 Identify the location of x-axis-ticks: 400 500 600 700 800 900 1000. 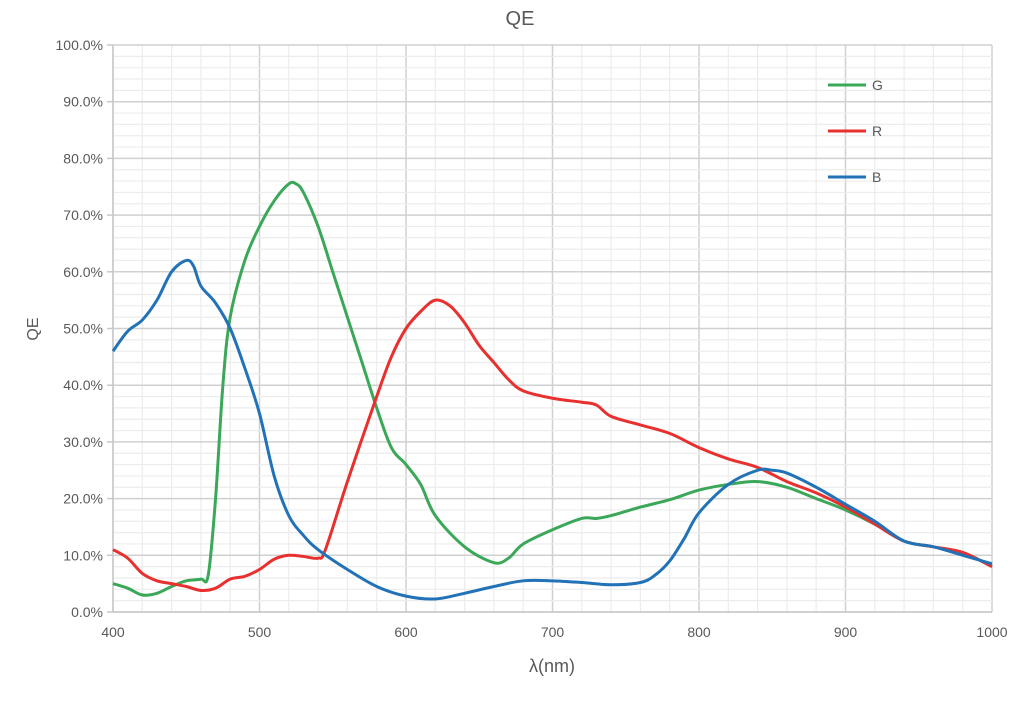
(554, 632).